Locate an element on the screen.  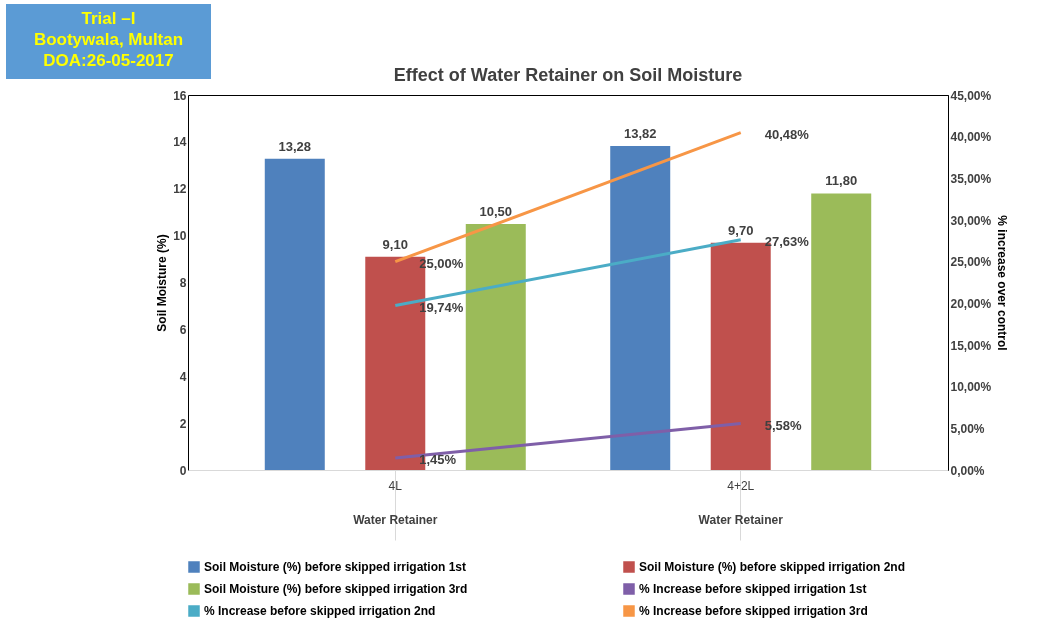
data-label: 11,80 is located at coordinates (841, 181).